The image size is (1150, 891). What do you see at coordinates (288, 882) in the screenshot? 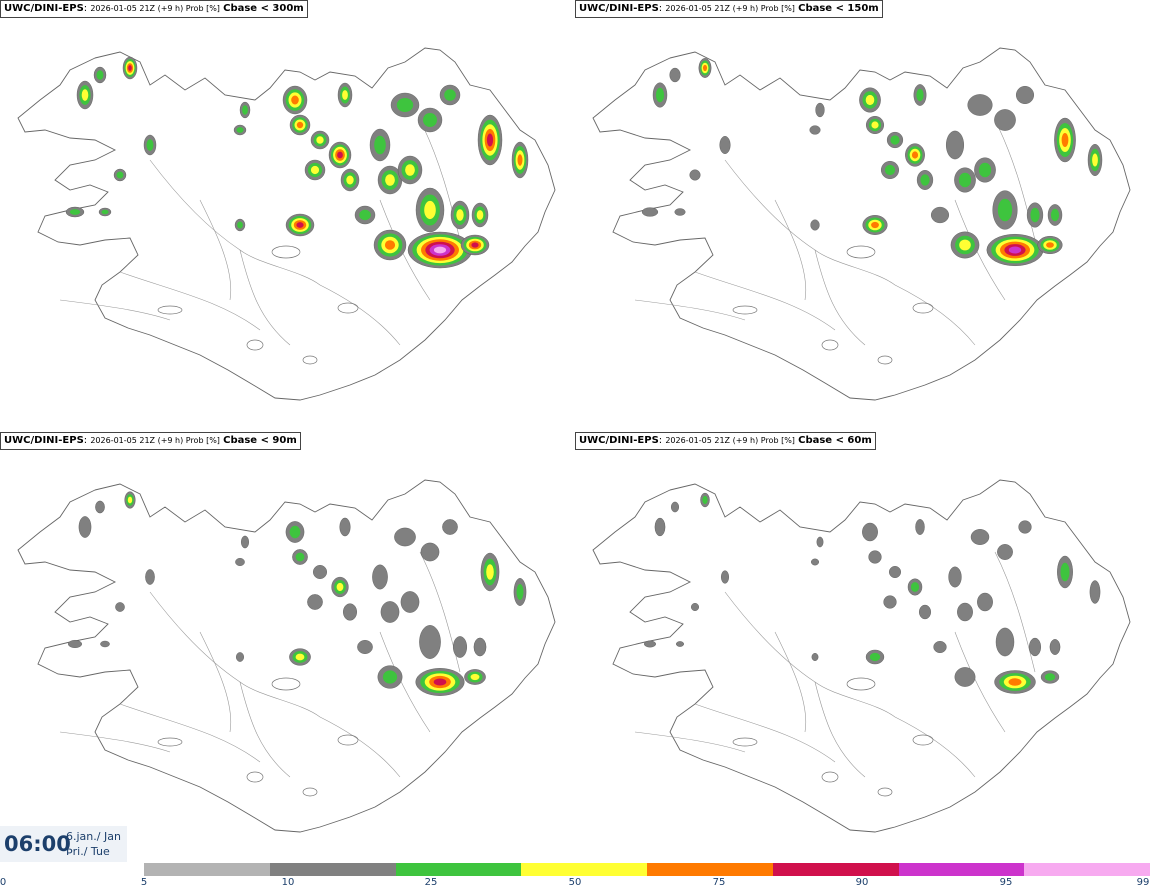
I see `legend-label: 10` at bounding box center [288, 882].